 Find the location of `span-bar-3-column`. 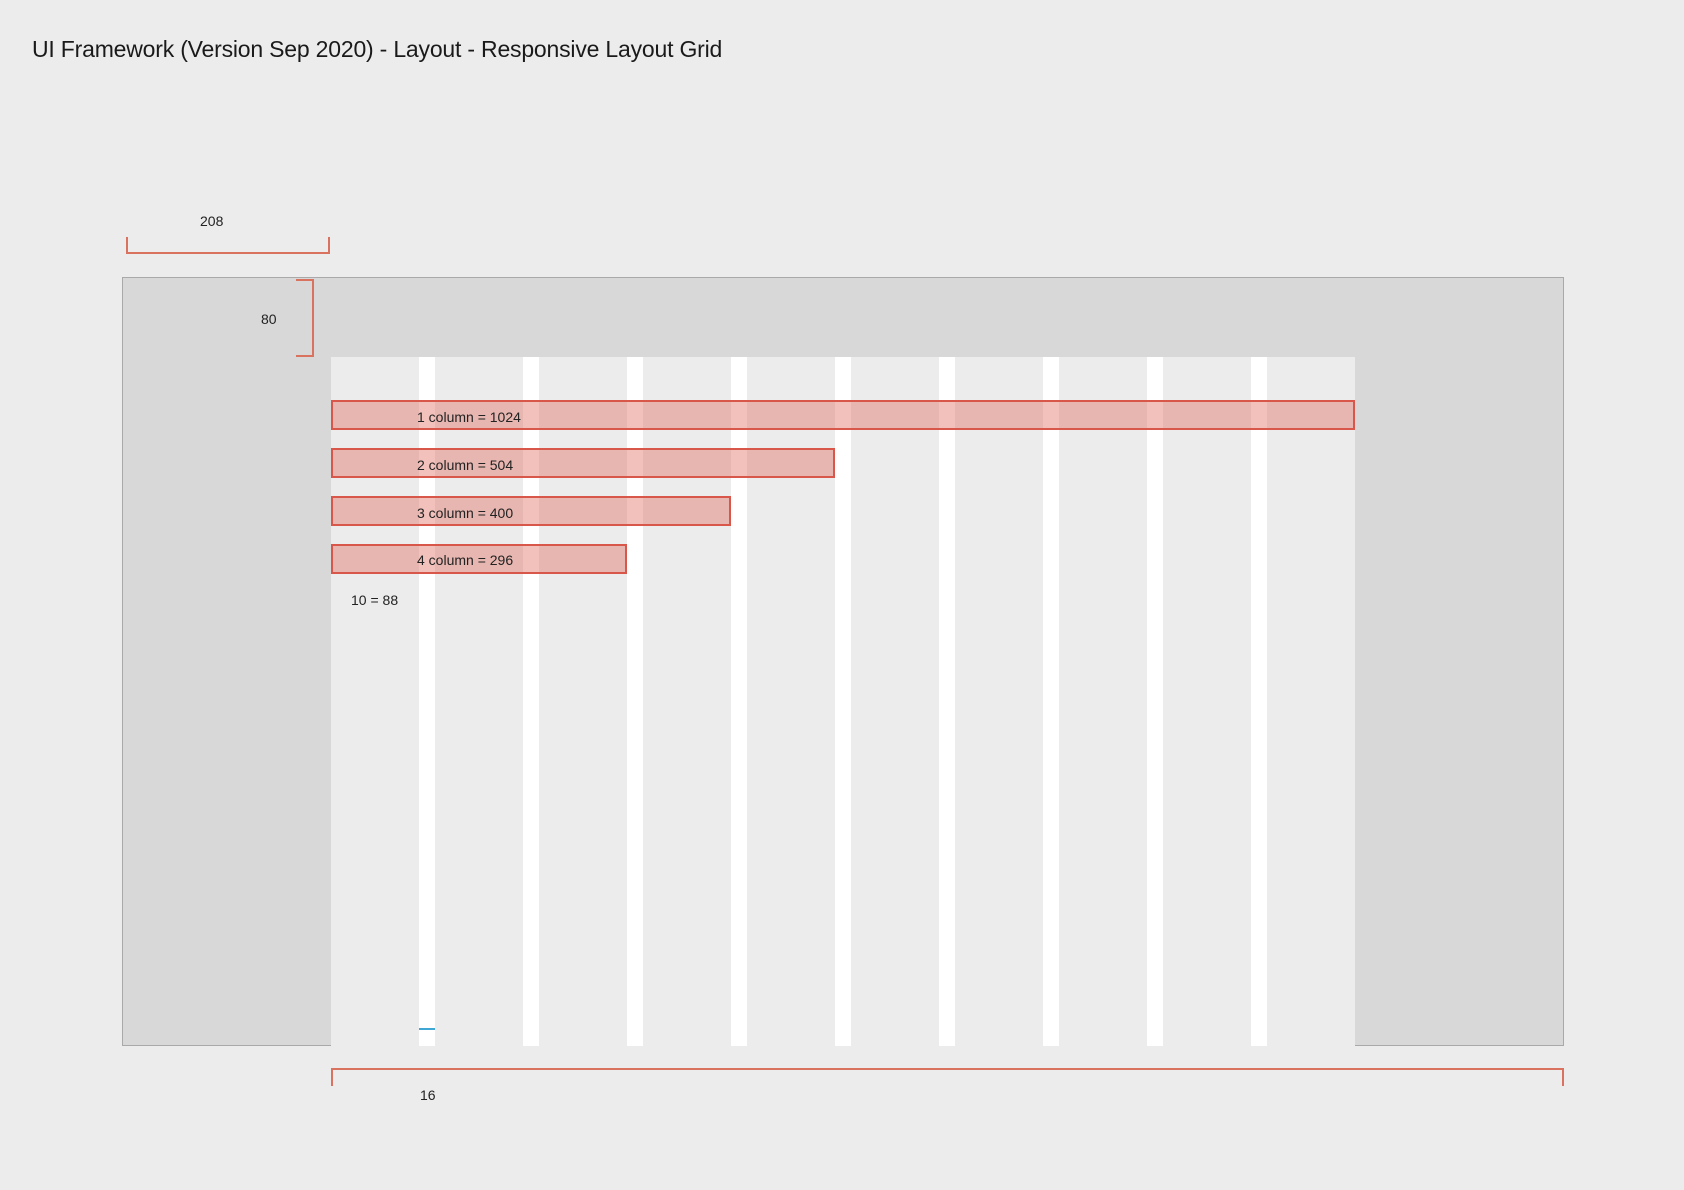

span-bar-3-column is located at coordinates (531, 511).